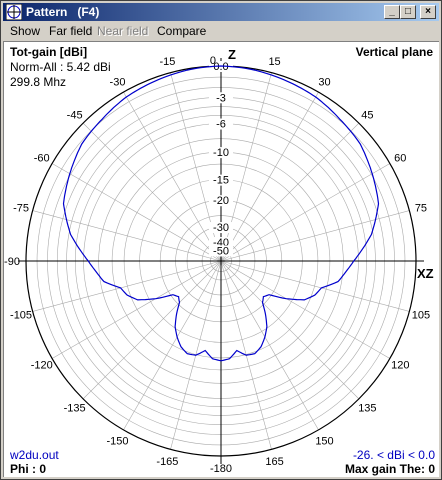  What do you see at coordinates (324, 441) in the screenshot?
I see `angle-tick-label: 150` at bounding box center [324, 441].